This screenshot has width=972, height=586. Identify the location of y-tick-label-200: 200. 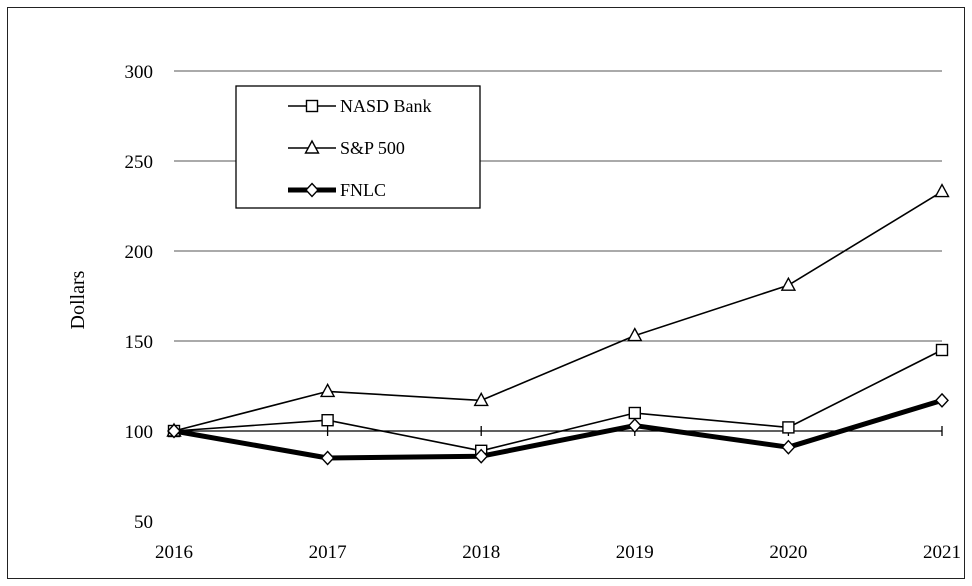
(139, 252).